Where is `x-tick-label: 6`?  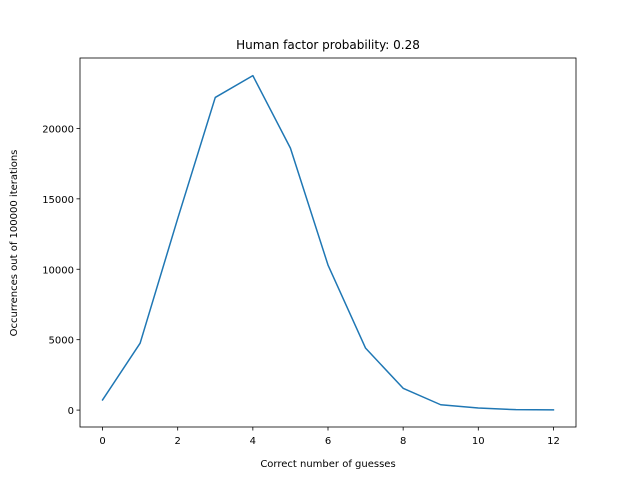 x-tick-label: 6 is located at coordinates (328, 441).